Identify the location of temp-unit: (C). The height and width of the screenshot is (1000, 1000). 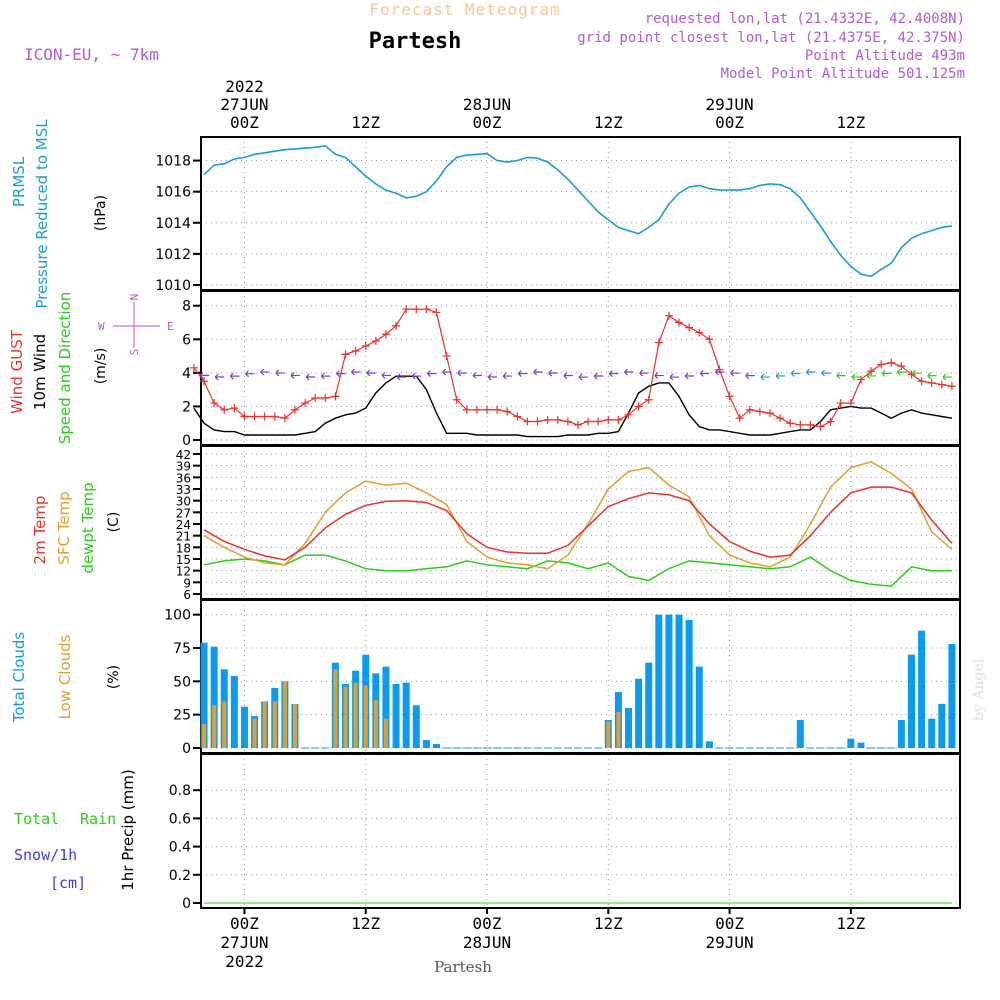
(114, 522).